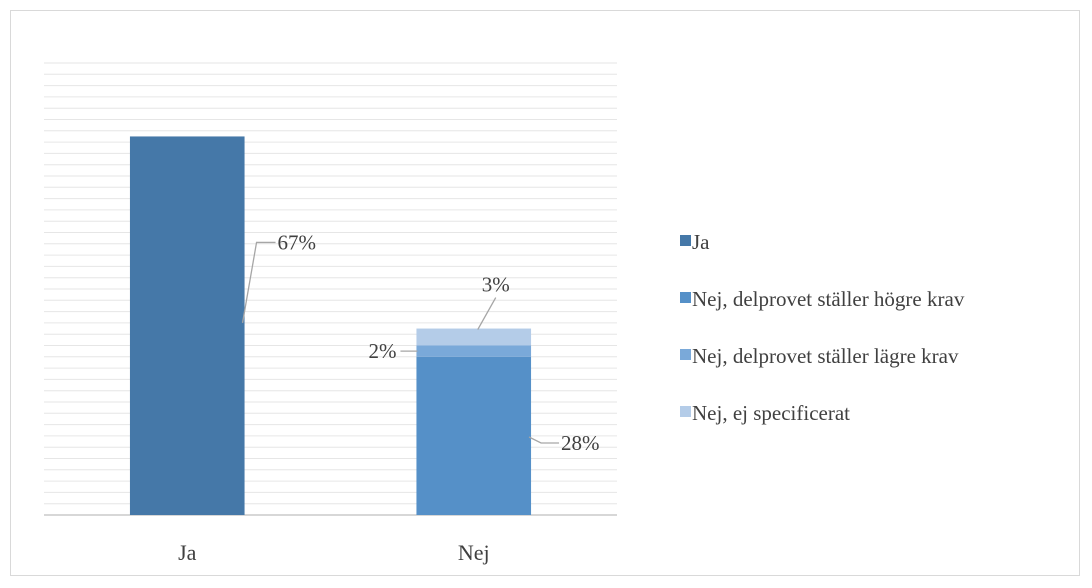  Describe the element at coordinates (828, 299) in the screenshot. I see `legend-label: Nej, delprovet ställer högre krav` at that location.